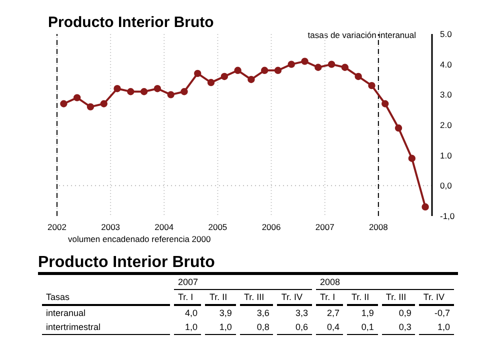 The image size is (500, 363). Describe the element at coordinates (263, 313) in the screenshot. I see `data-label: 3,6` at that location.